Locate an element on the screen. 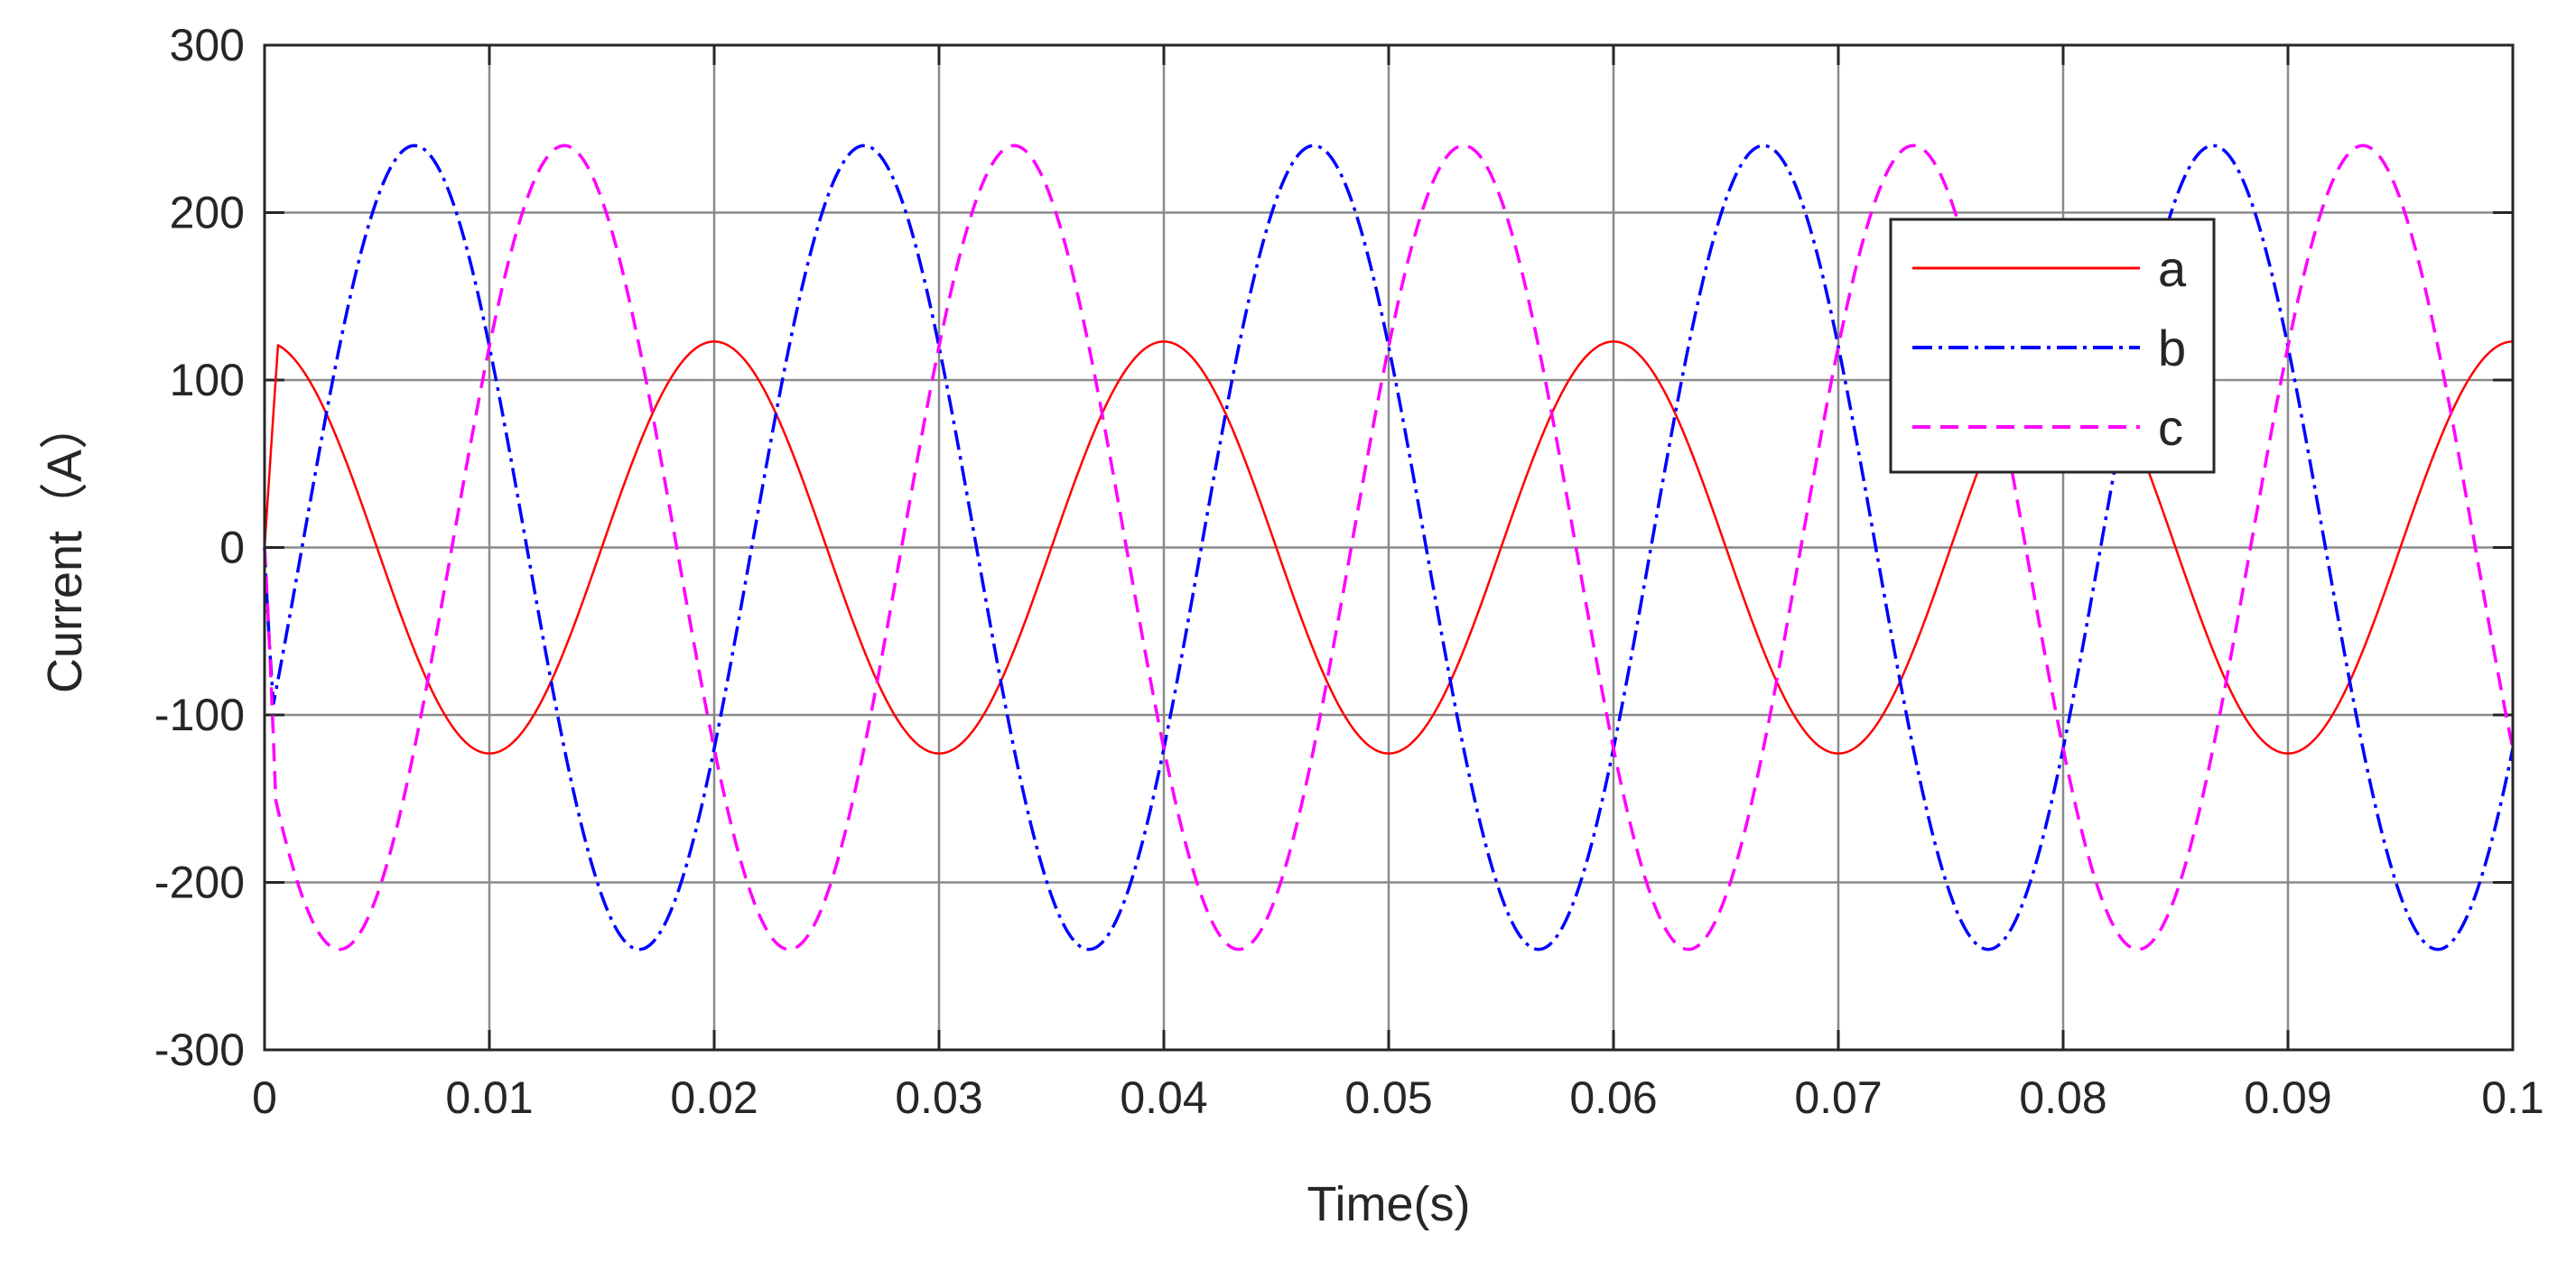 This screenshot has width=2576, height=1262. x-tick-label: 0.01 is located at coordinates (489, 1097).